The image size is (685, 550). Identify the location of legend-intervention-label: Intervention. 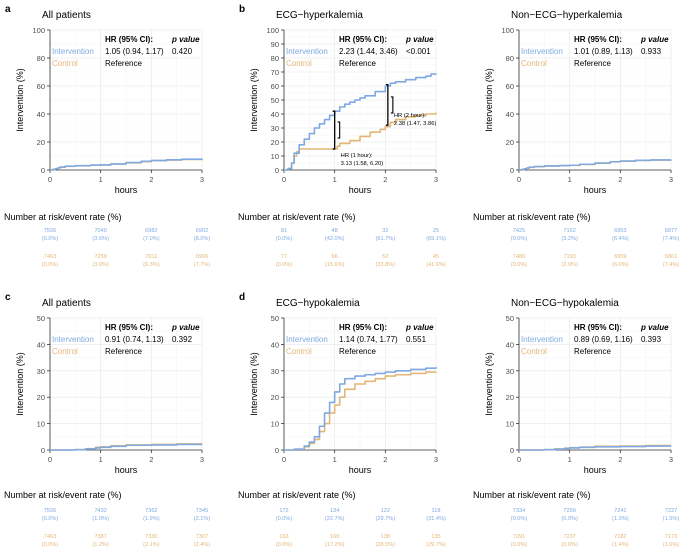
(542, 51).